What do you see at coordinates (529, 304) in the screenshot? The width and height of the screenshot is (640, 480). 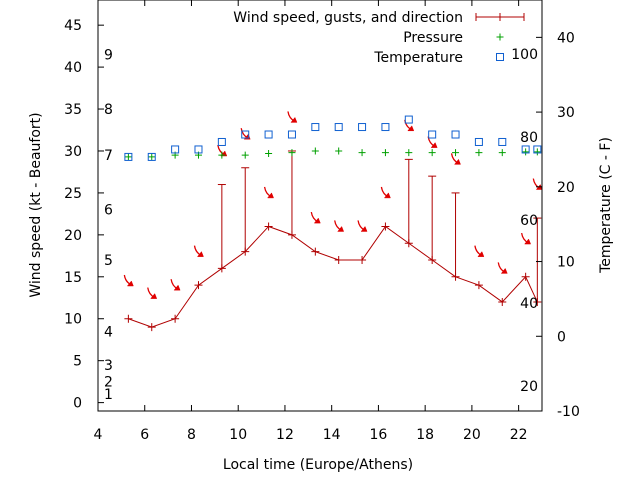 I see `fahrenheit-label: 40` at bounding box center [529, 304].